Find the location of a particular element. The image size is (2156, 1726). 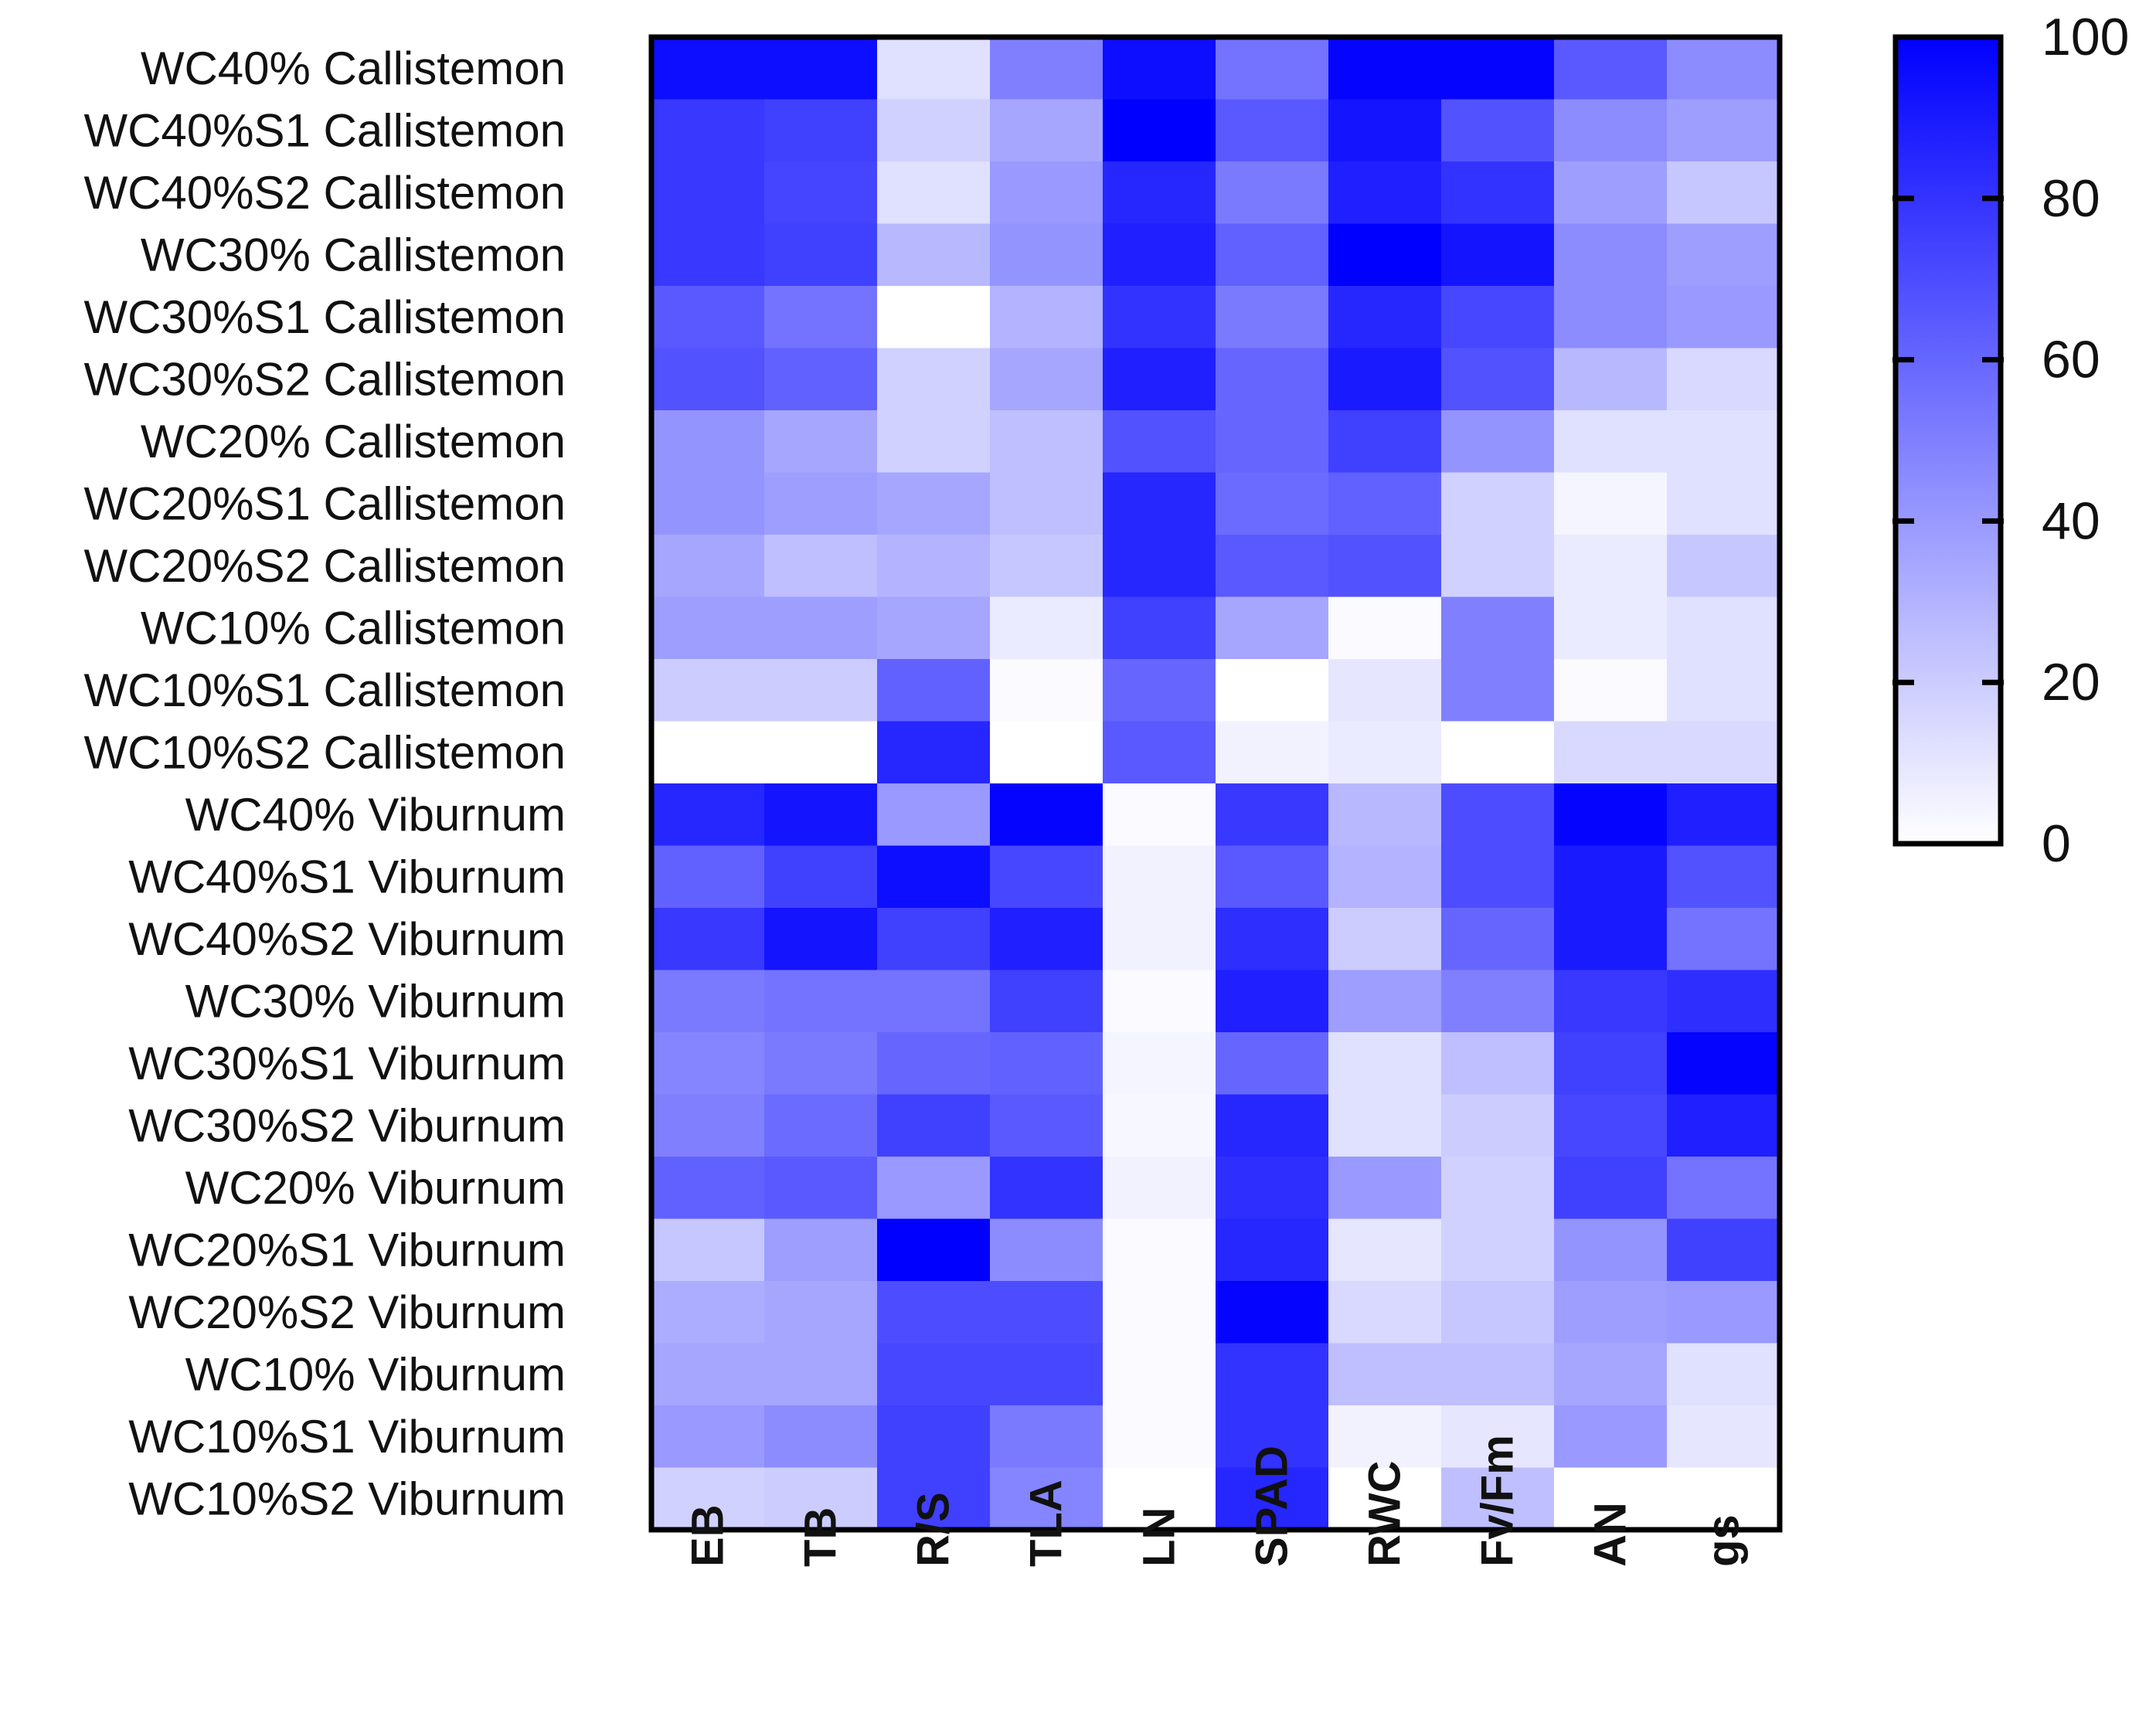

column-label: TB is located at coordinates (821, 1537).